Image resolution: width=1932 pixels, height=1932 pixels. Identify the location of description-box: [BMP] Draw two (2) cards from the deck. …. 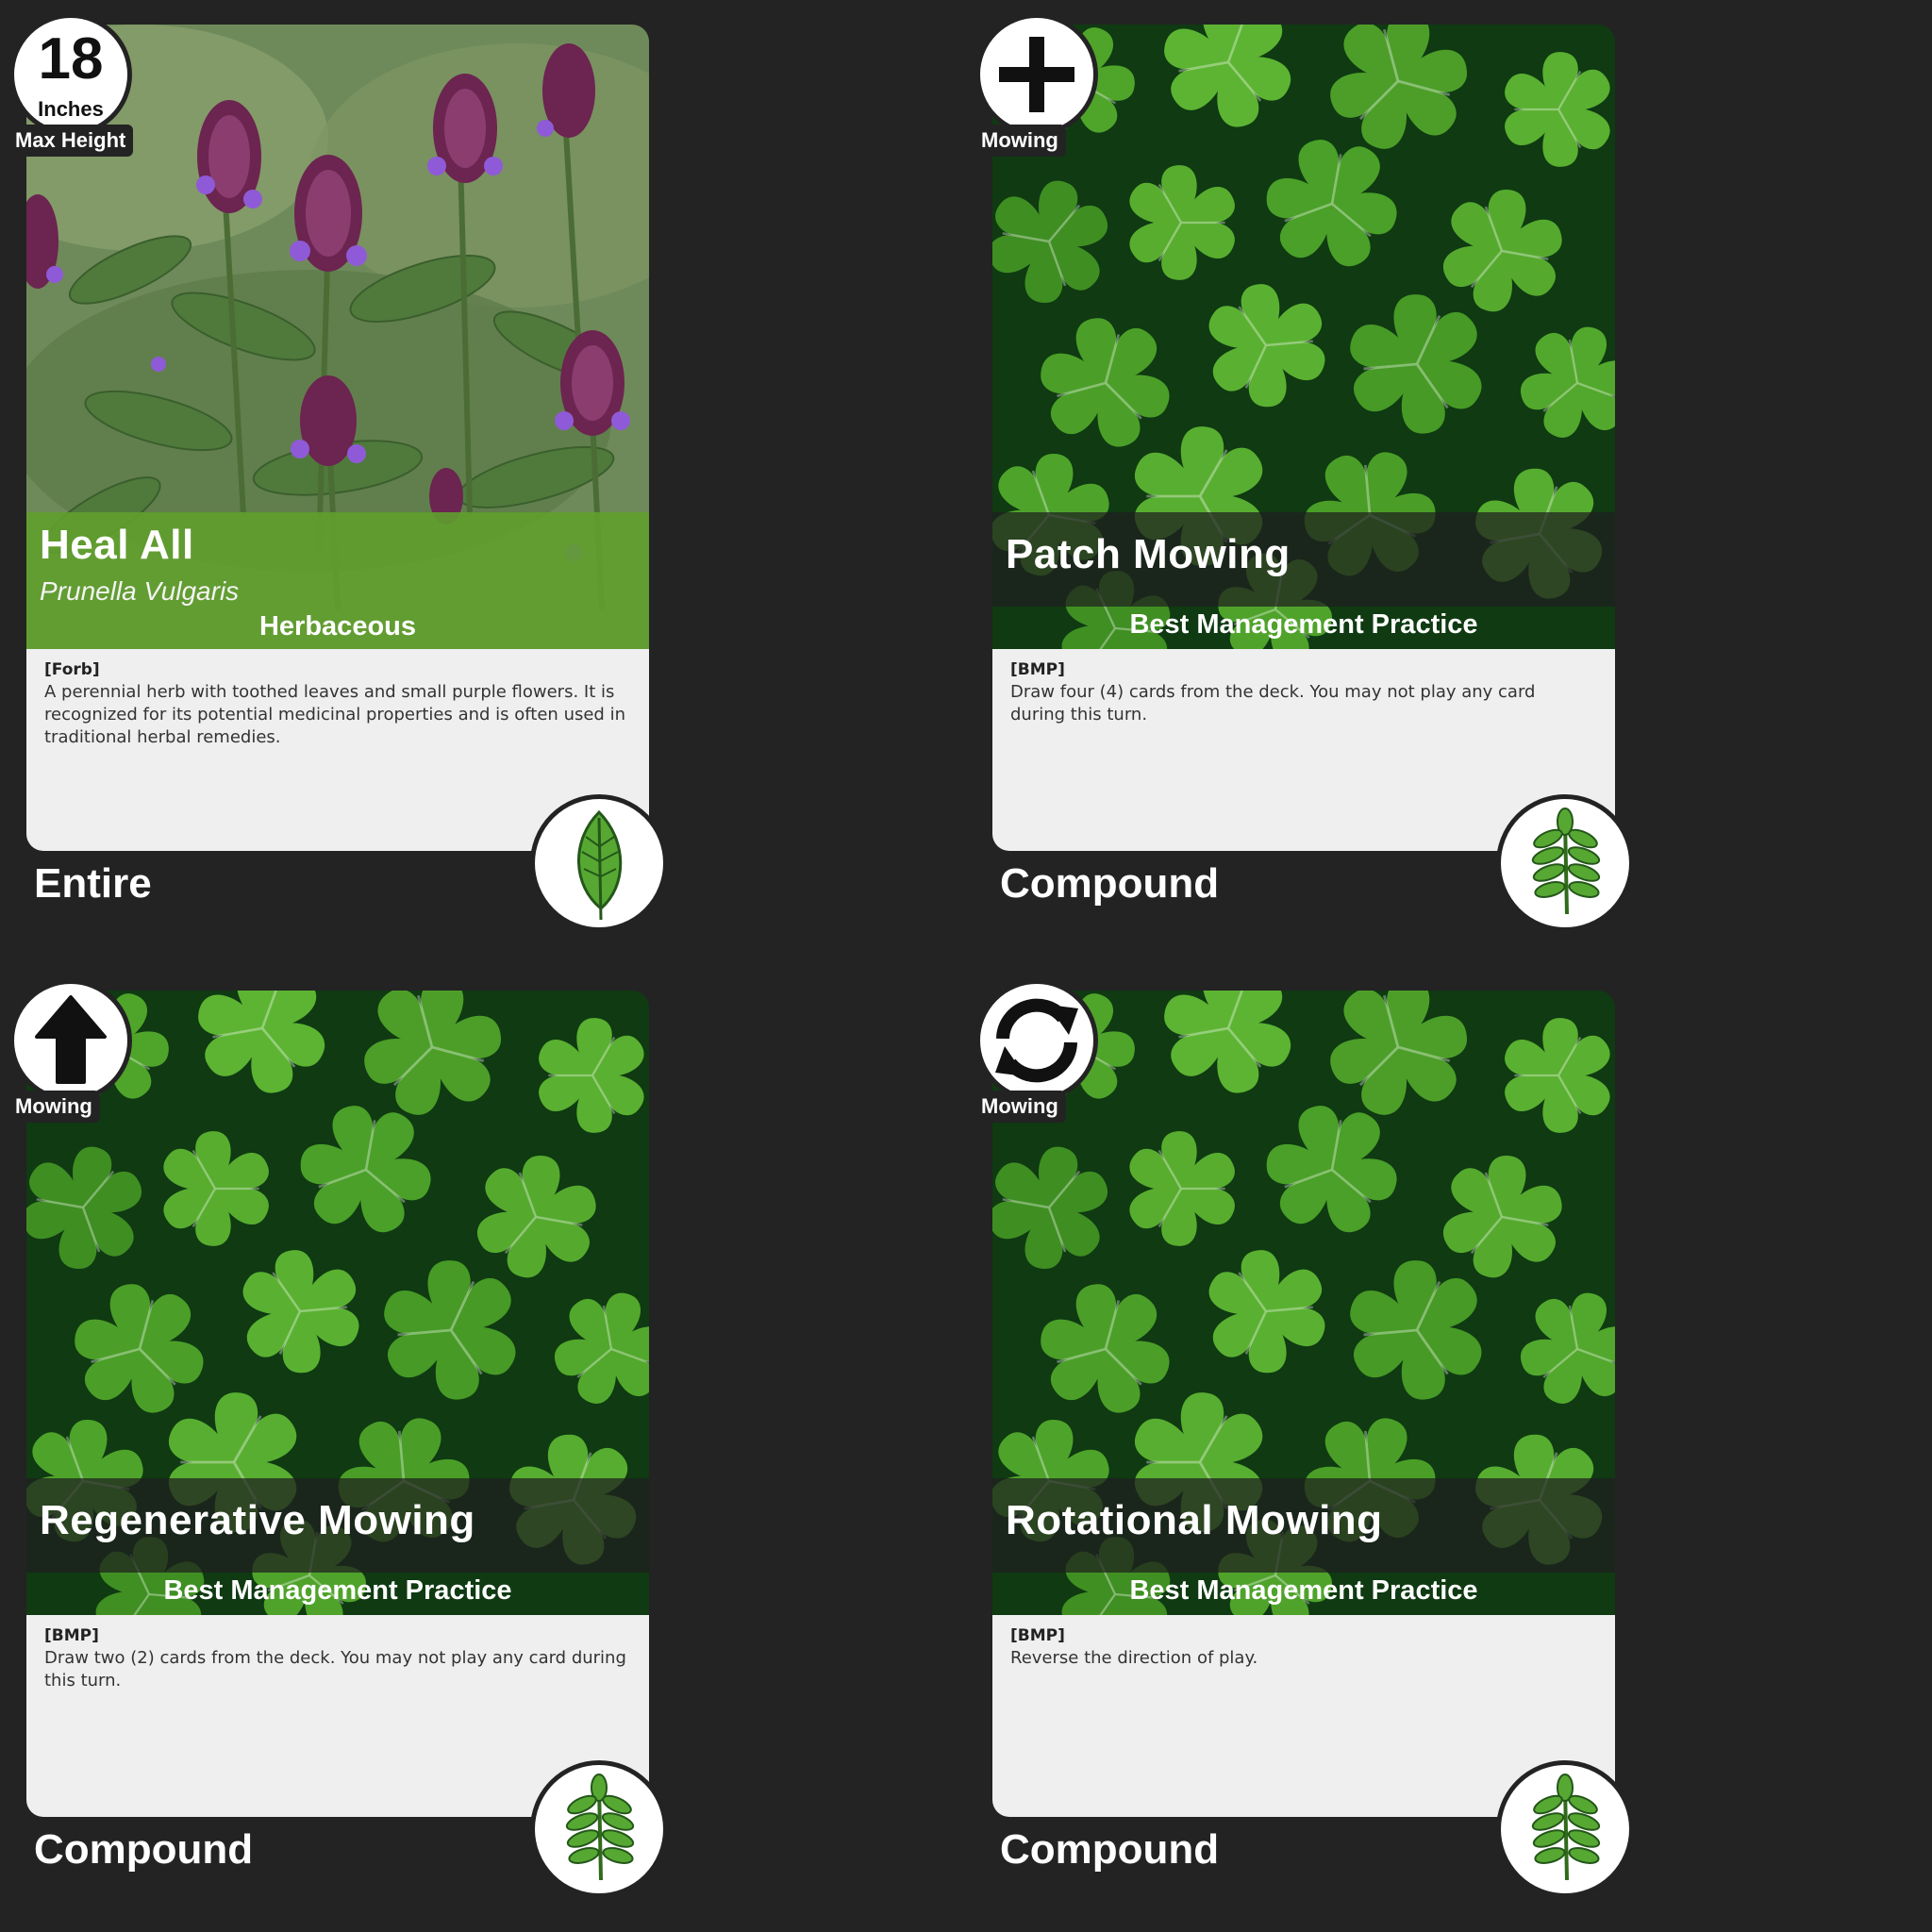
(337, 1716).